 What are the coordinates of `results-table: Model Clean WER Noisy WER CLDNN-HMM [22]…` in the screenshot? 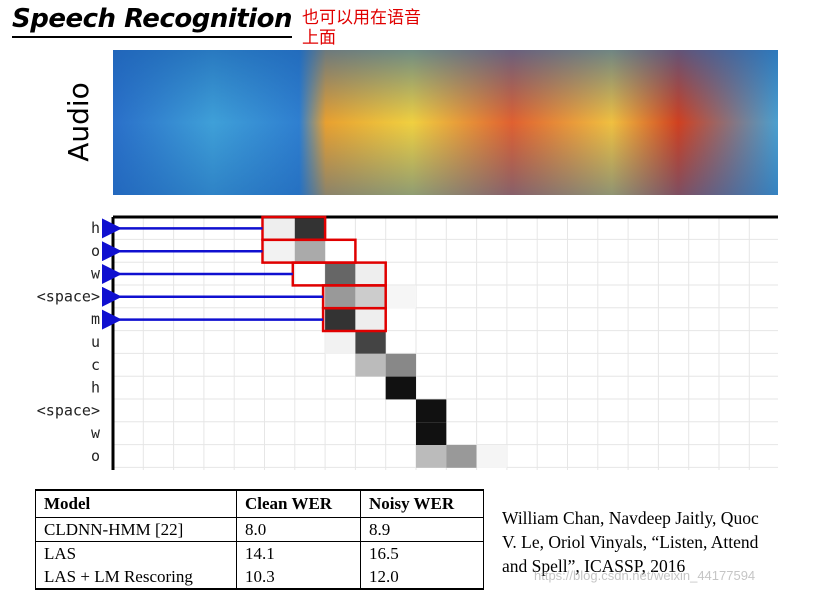 It's located at (259, 539).